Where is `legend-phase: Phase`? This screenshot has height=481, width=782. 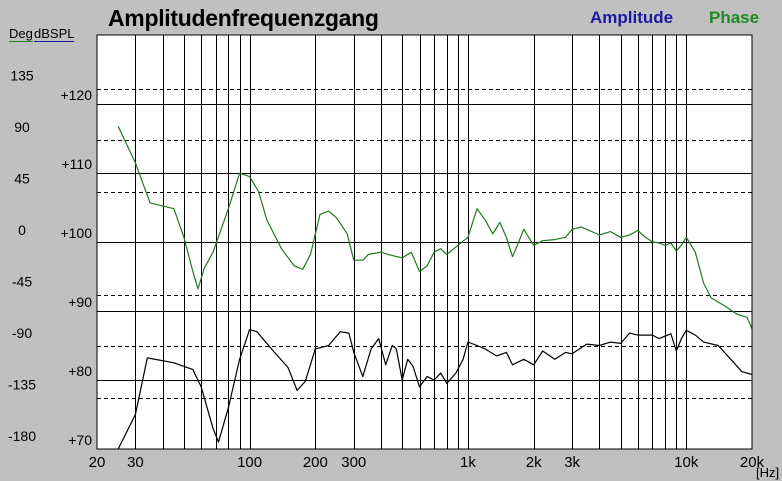 legend-phase: Phase is located at coordinates (734, 17).